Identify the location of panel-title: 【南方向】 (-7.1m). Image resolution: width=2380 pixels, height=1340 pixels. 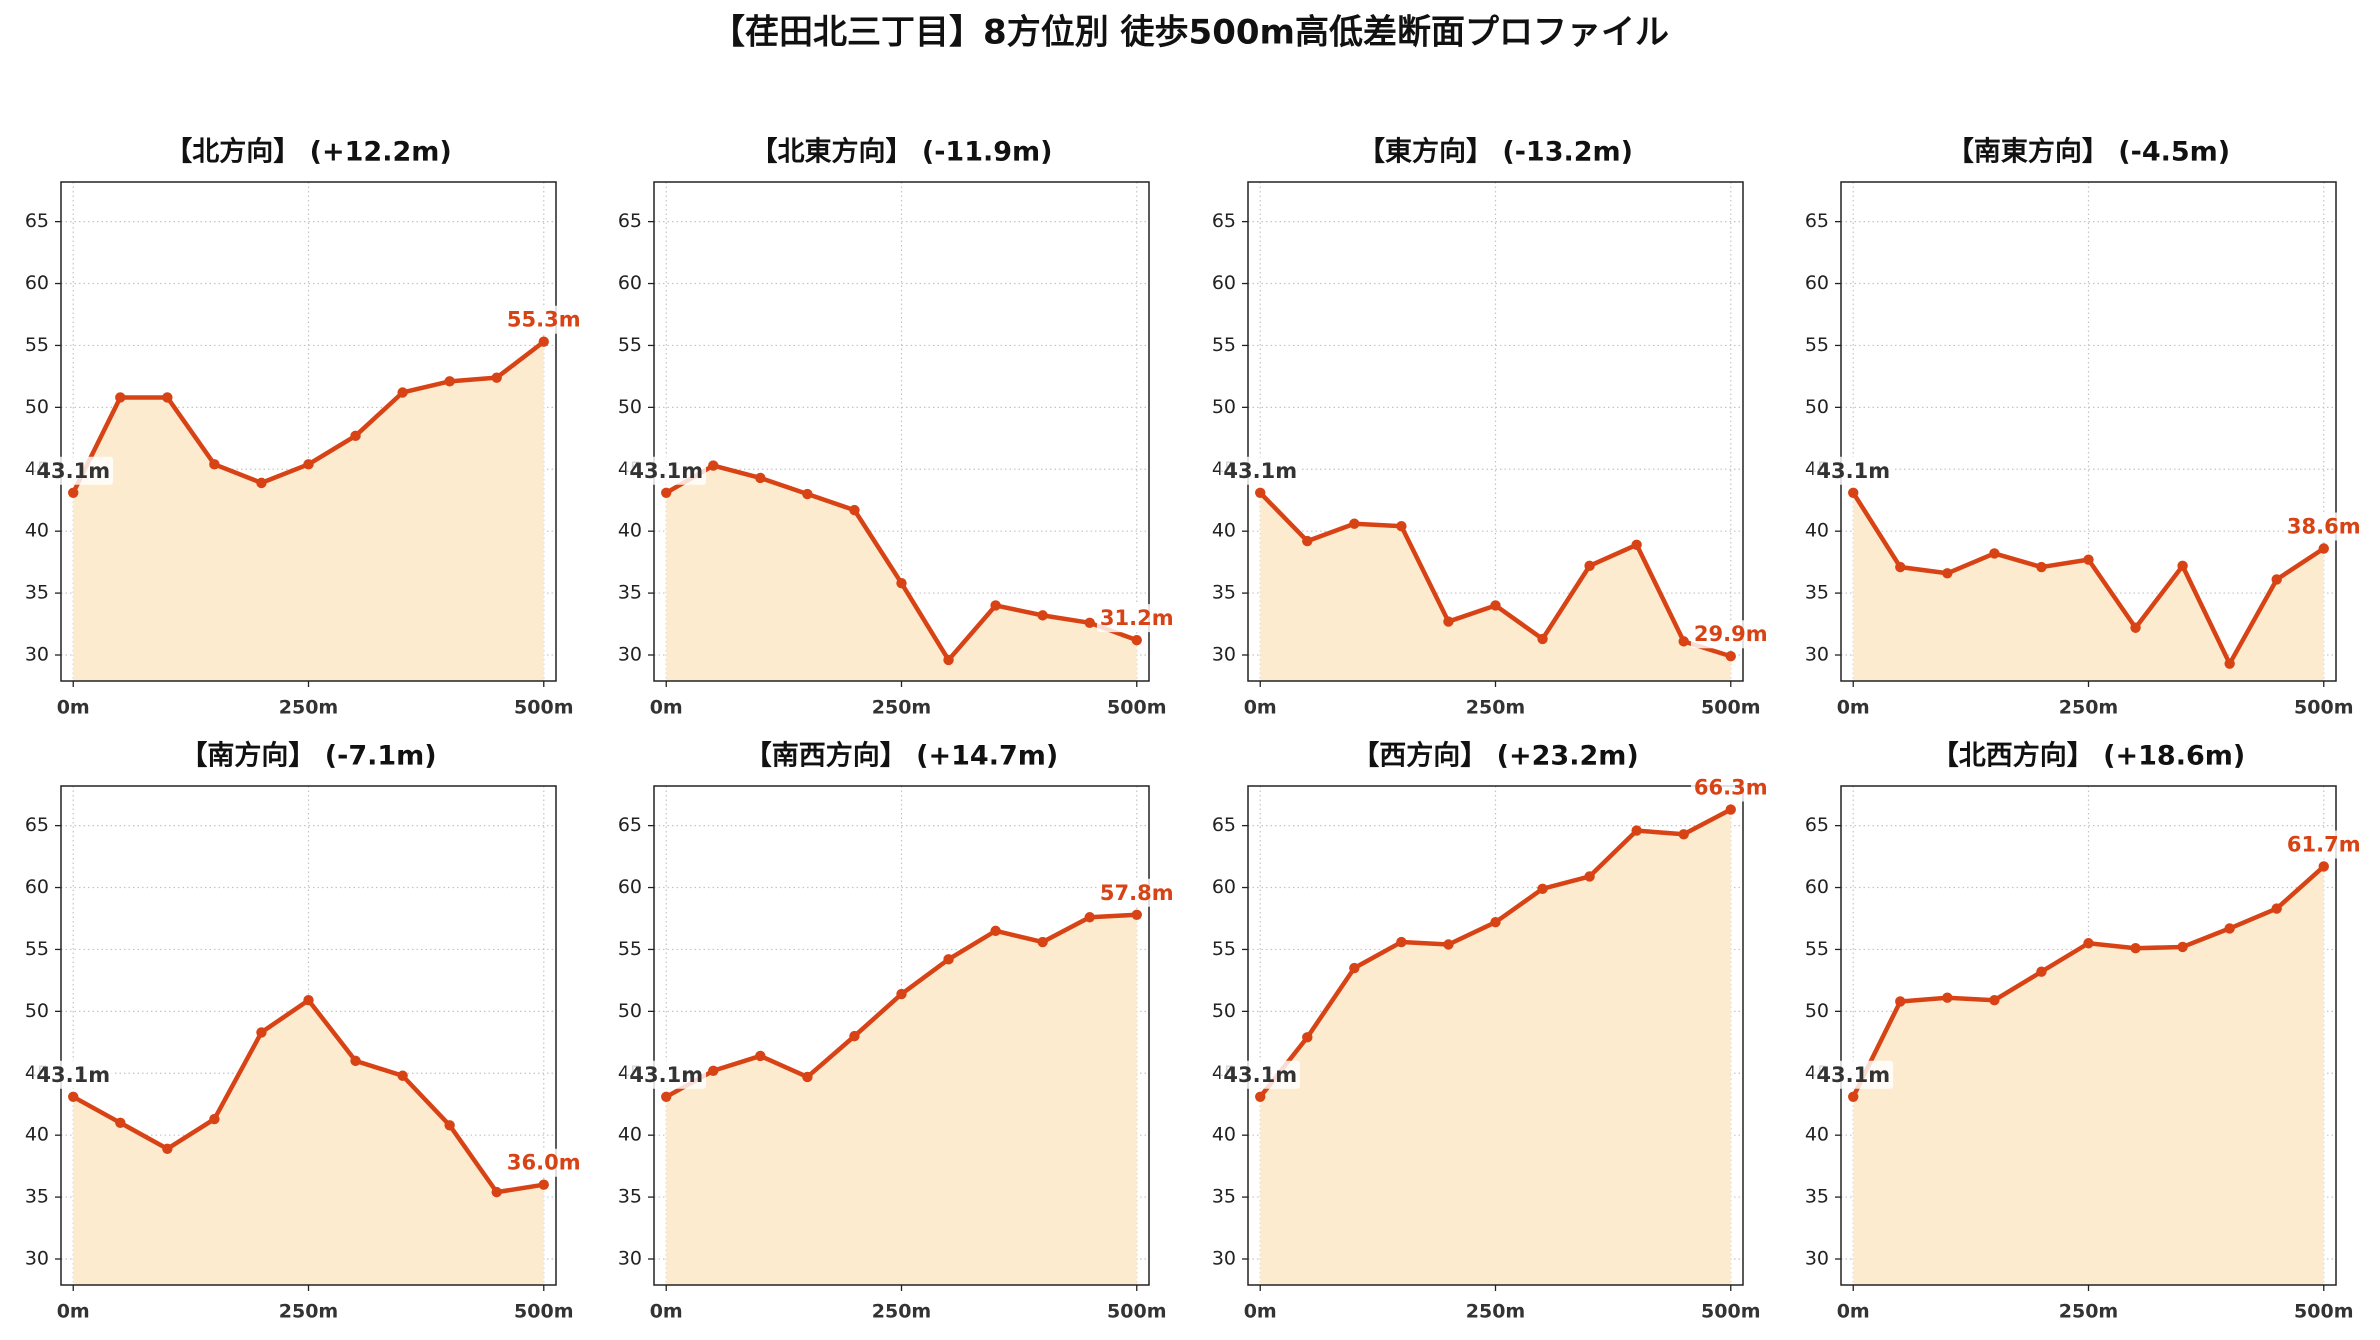
(308, 756).